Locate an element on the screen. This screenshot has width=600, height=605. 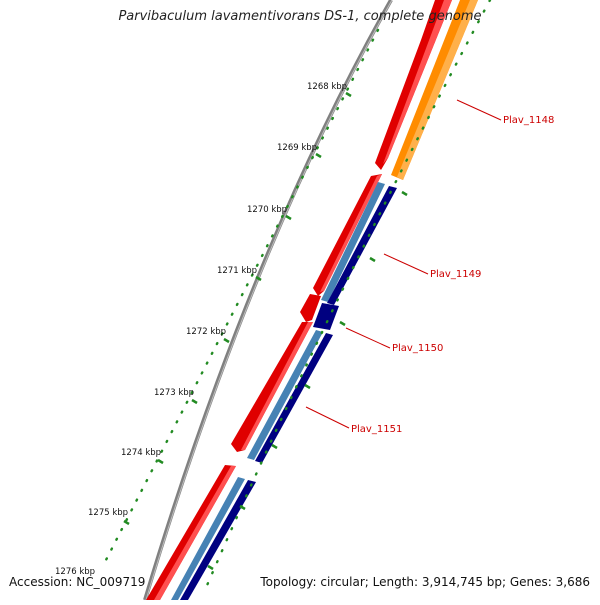
tick-label: 1270 kbp is located at coordinates (267, 210).